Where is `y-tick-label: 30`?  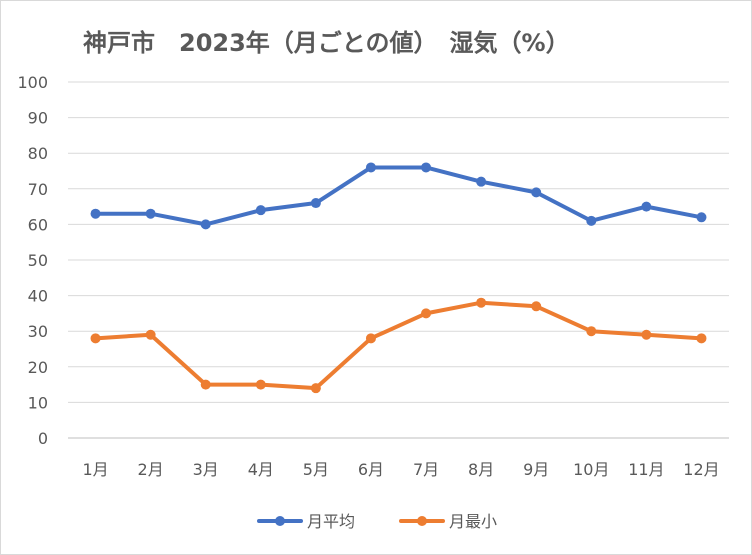
y-tick-label: 30 is located at coordinates (38, 331).